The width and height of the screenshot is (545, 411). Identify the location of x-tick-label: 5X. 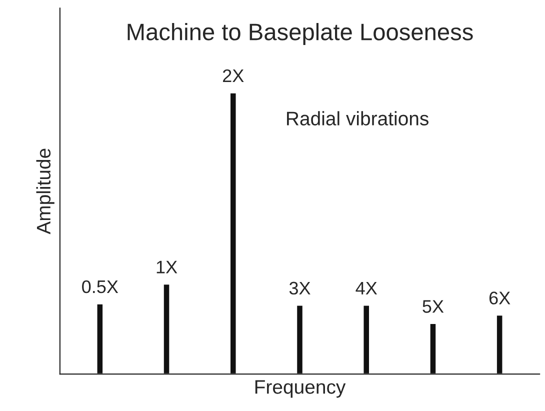
(433, 306).